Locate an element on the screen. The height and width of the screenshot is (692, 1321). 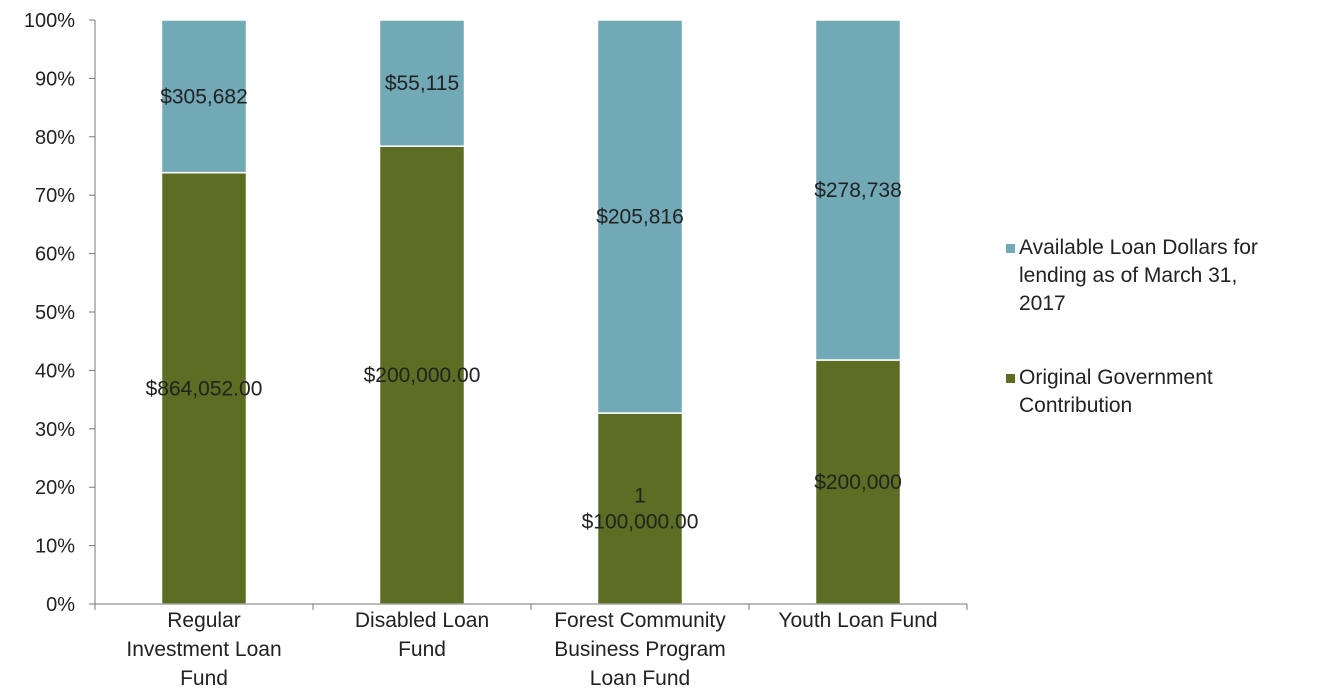
data-label: $200,000.00 is located at coordinates (422, 375).